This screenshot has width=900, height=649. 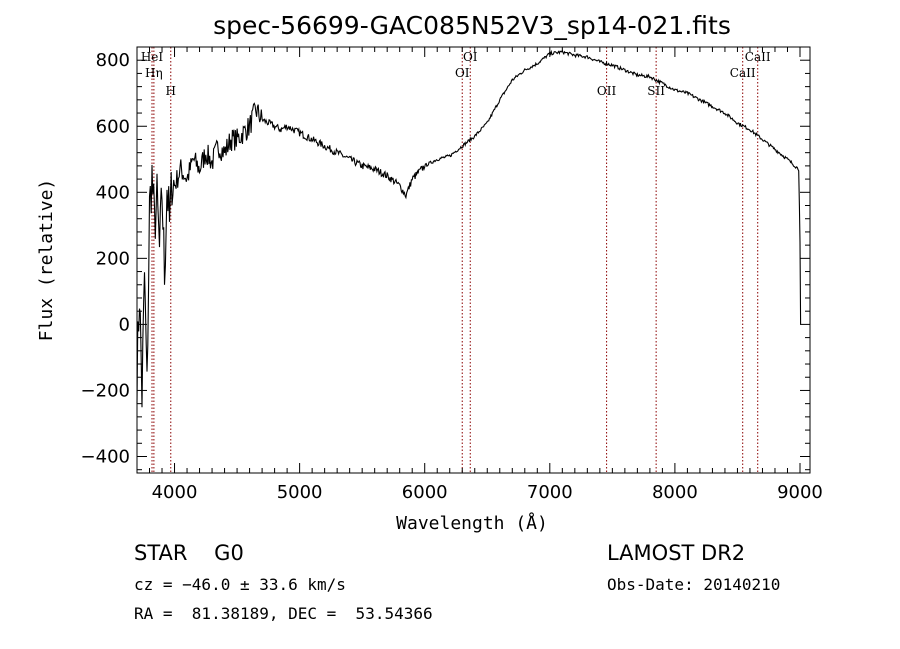 I want to click on y-tick-label: 800, so click(x=113, y=60).